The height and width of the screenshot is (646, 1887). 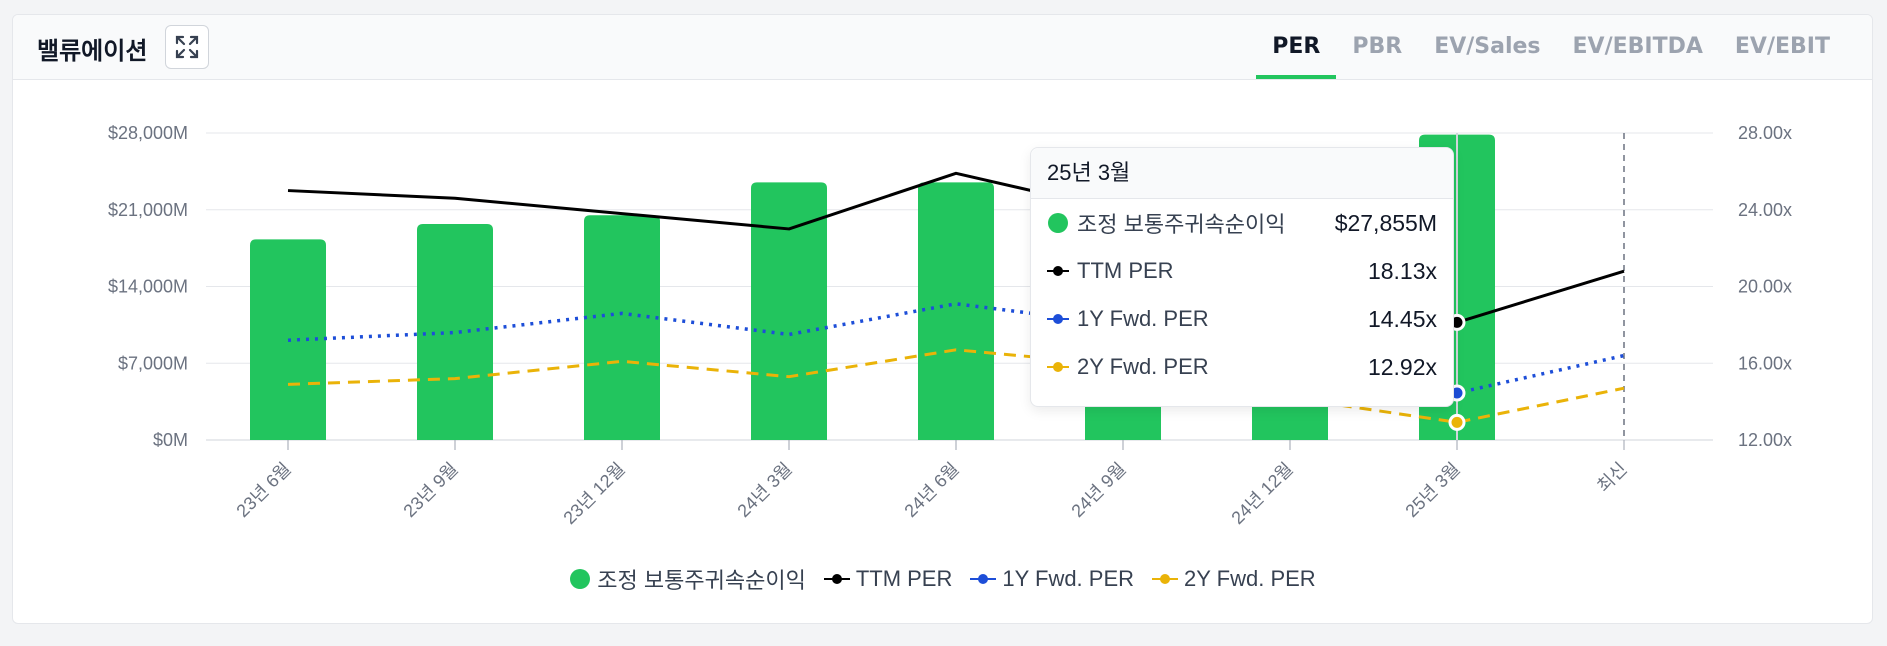 I want to click on y-left-tick-label: $0M, so click(x=170, y=440).